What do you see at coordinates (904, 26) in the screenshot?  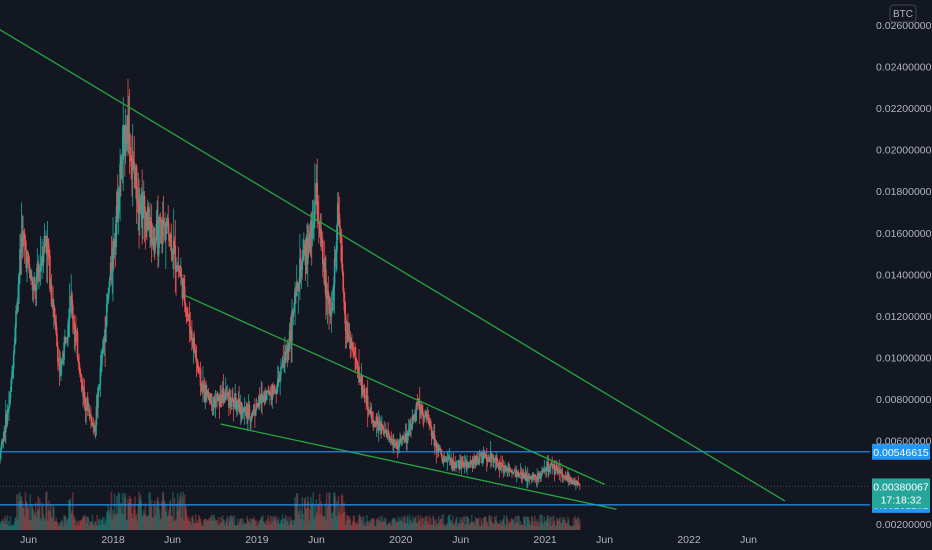 I see `y-tick-label: 0.02600000` at bounding box center [904, 26].